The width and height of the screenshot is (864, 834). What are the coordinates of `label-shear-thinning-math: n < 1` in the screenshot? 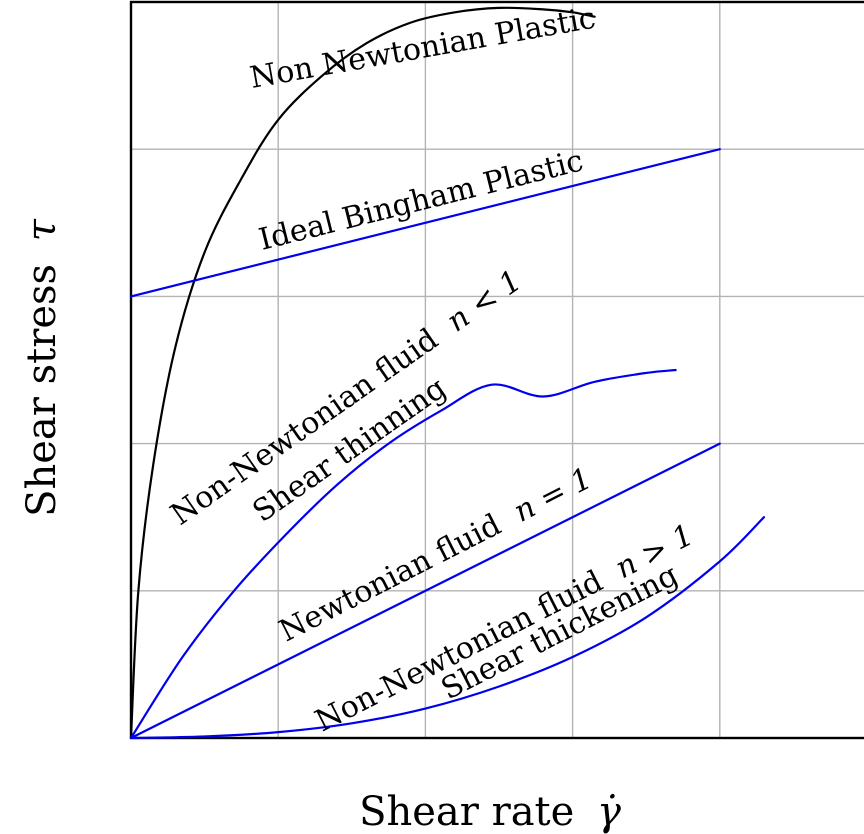 It's located at (484, 301).